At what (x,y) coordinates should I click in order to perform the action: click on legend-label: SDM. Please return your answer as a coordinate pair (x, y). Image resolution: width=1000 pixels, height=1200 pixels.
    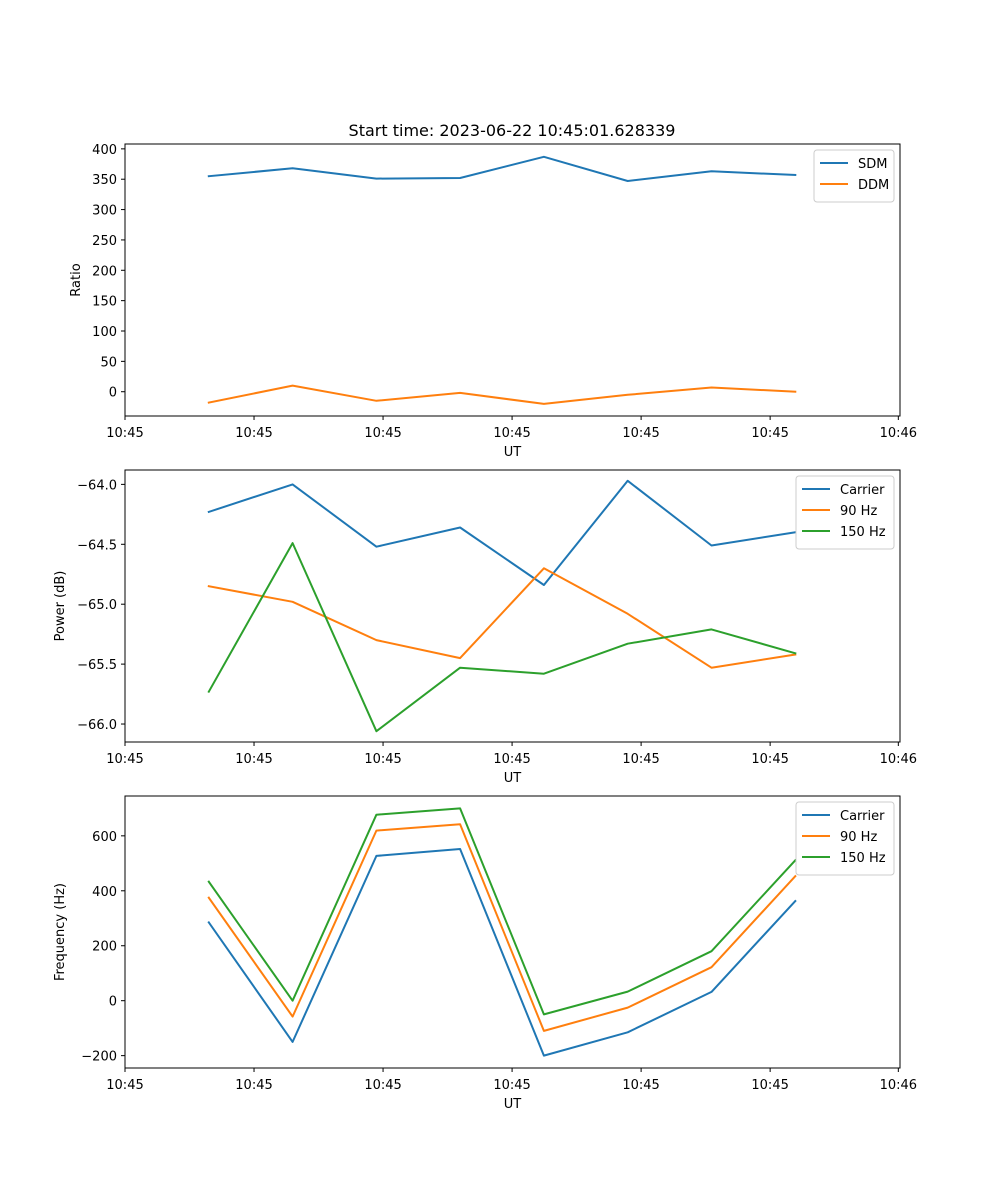
    Looking at the image, I should click on (872, 164).